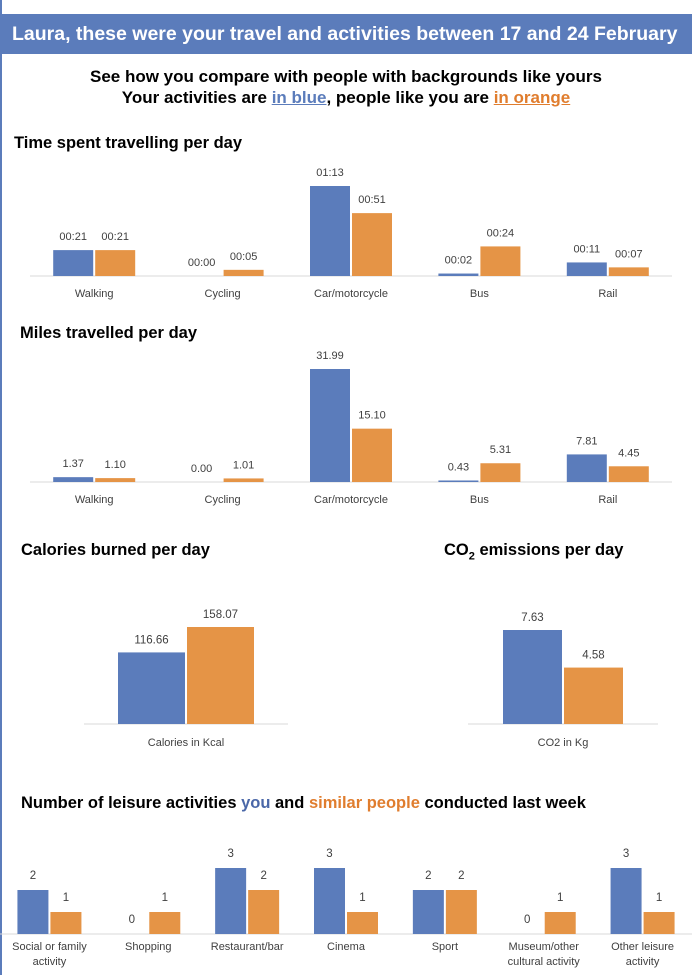 This screenshot has height=976, width=692. What do you see at coordinates (527, 920) in the screenshot?
I see `you-value-label-leisure-5: 0` at bounding box center [527, 920].